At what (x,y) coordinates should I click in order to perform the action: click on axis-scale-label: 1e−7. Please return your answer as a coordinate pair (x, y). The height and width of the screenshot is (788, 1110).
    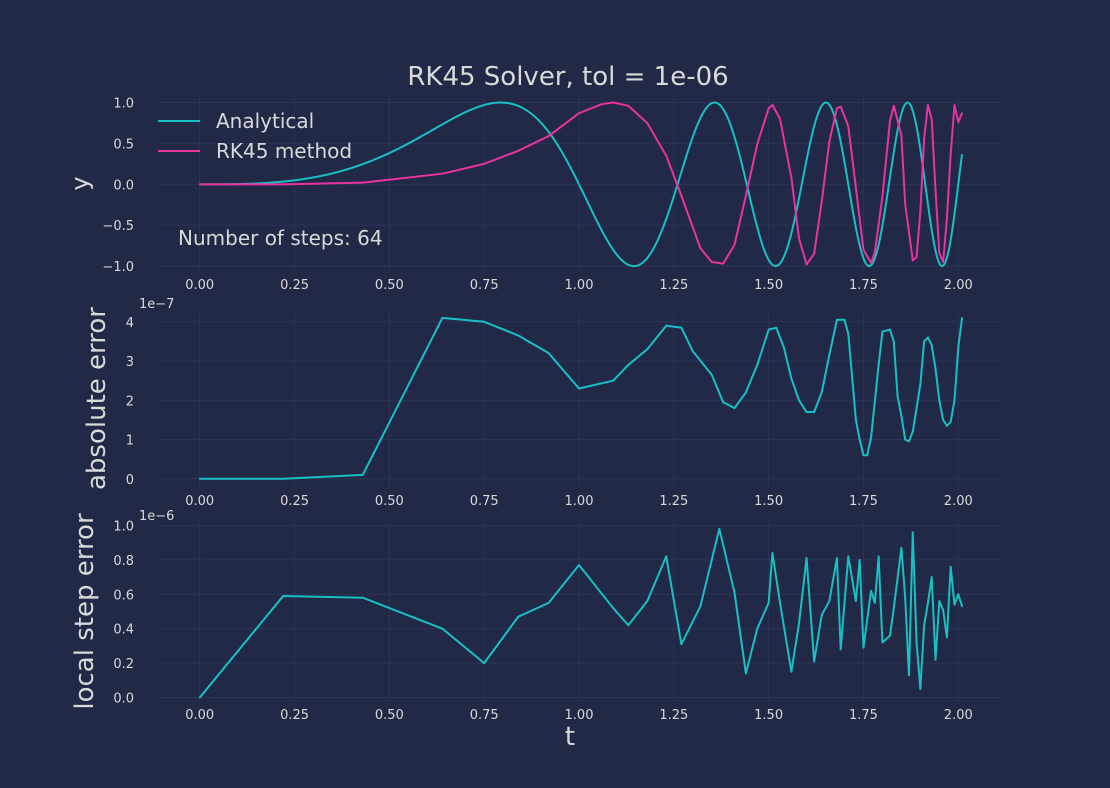
    Looking at the image, I should click on (156, 304).